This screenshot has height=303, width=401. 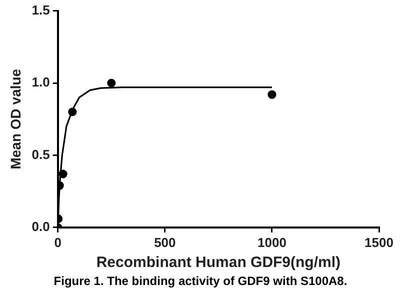 I want to click on y-tick-label: 1.5, so click(x=41, y=10).